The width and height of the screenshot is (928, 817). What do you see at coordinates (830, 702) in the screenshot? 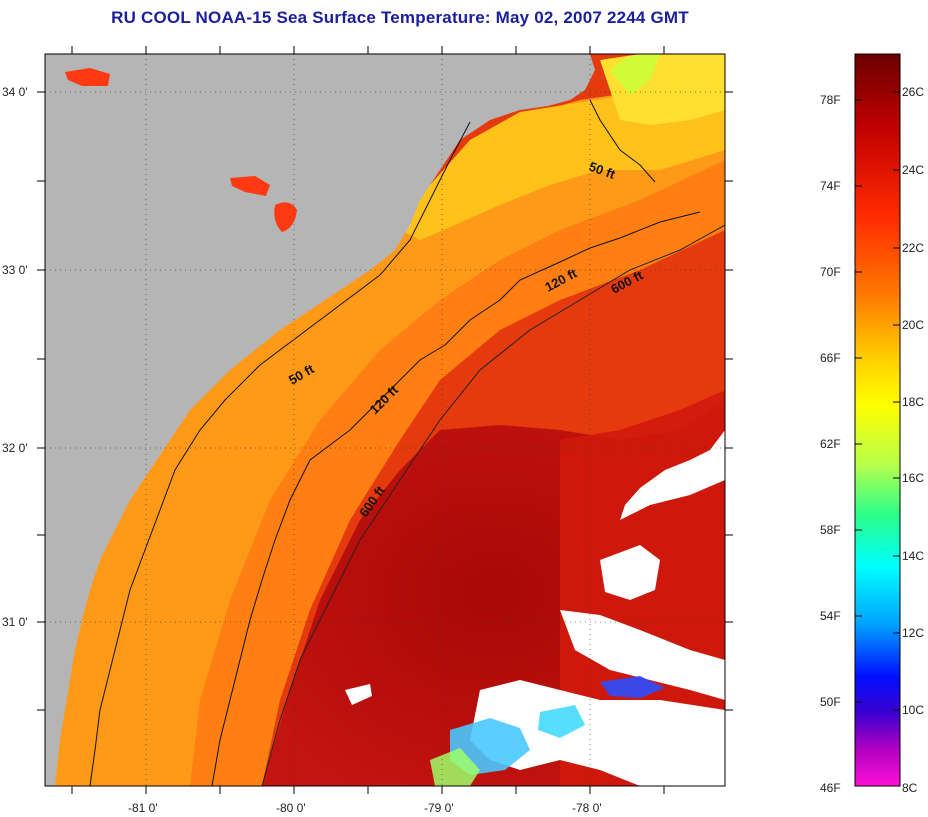
I see `colorbar-f-label: 50F` at bounding box center [830, 702].